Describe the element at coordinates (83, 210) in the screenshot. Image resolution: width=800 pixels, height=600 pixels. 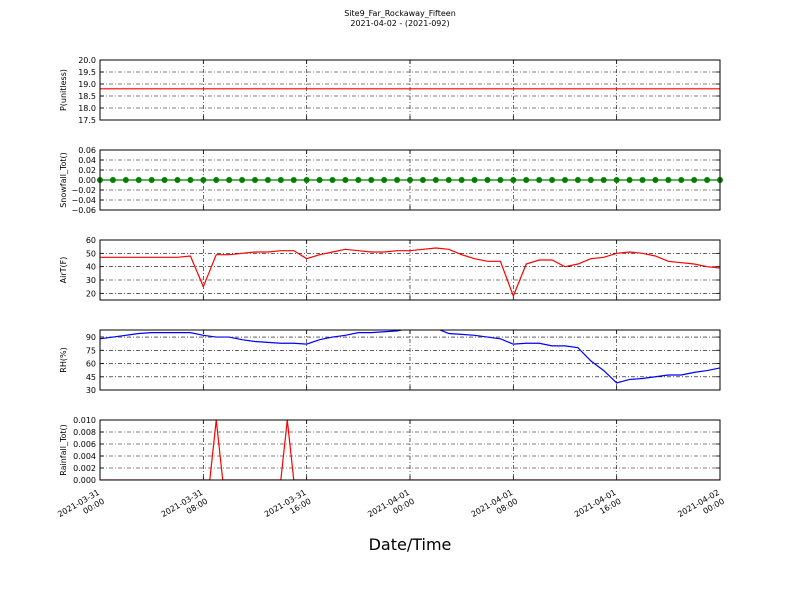
I see `y-tick-label: −0.06` at that location.